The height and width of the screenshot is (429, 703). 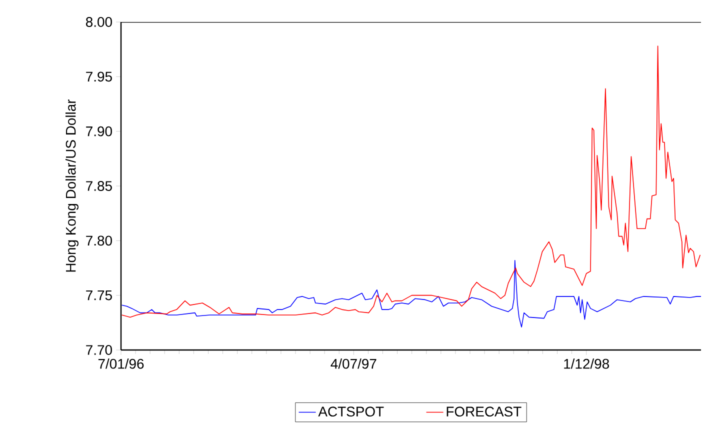 I want to click on y-tick-label: 7.95, so click(x=99, y=77).